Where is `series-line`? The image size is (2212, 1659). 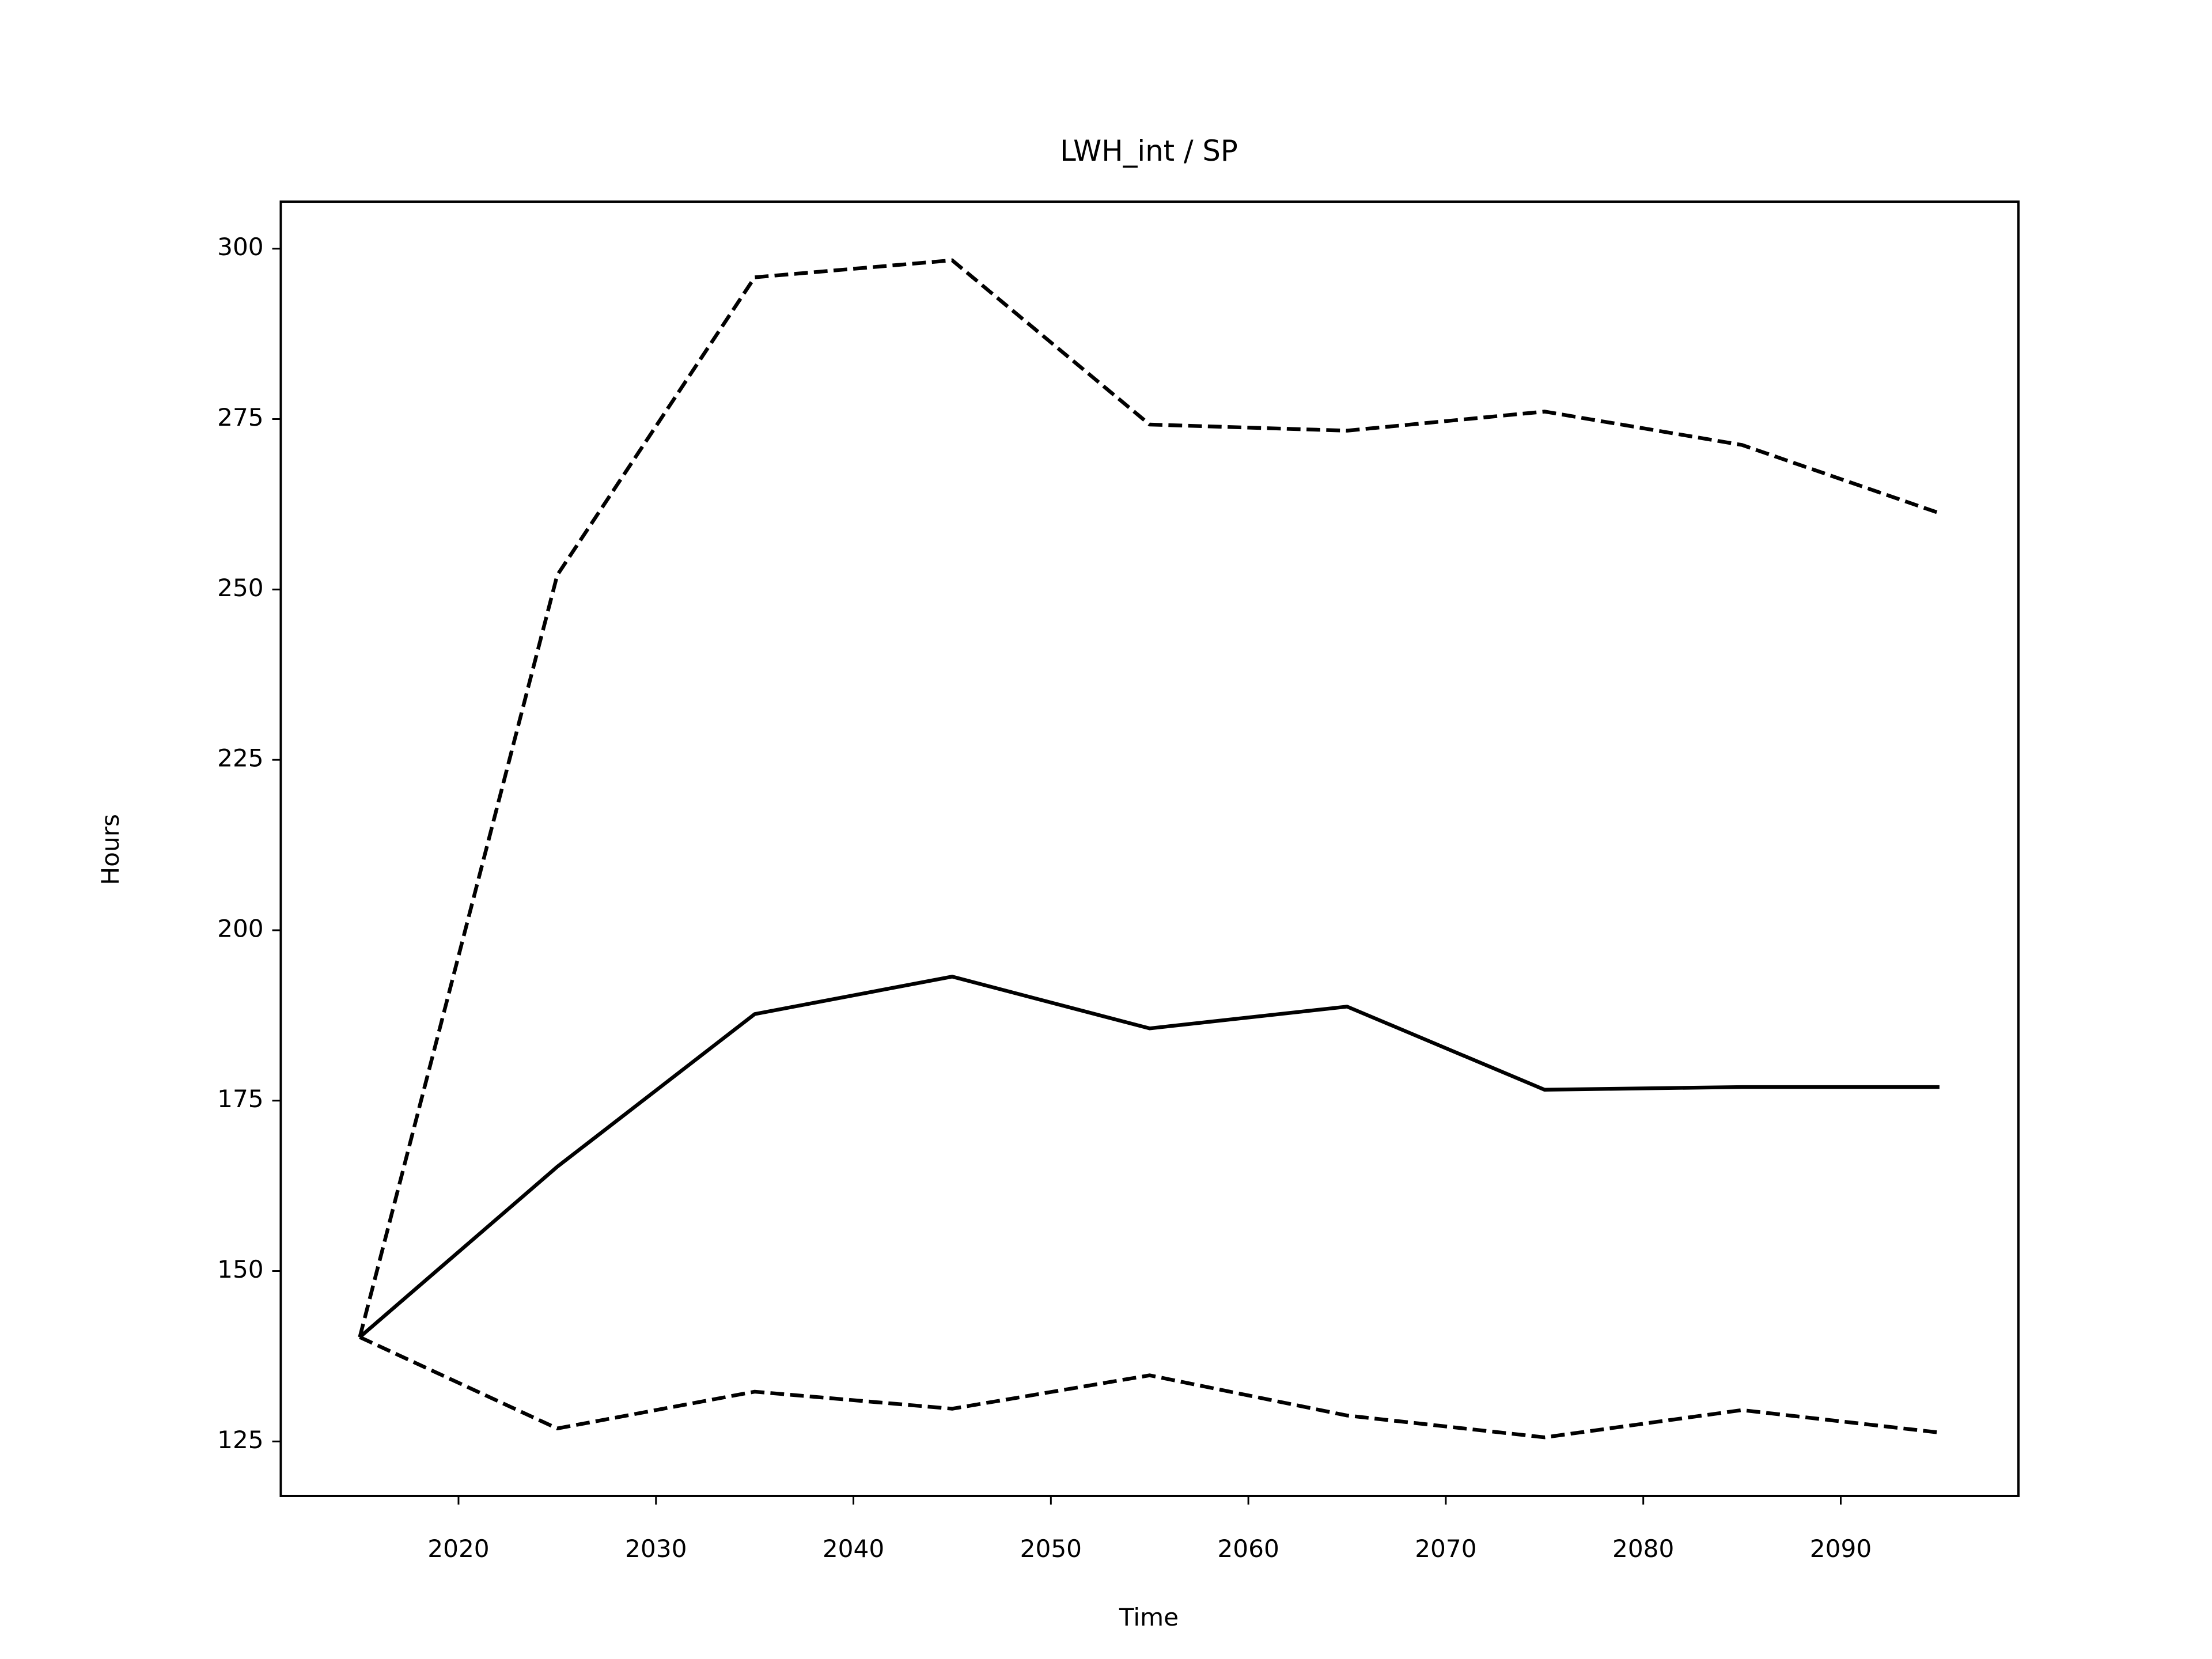
series-line is located at coordinates (1149, 1387).